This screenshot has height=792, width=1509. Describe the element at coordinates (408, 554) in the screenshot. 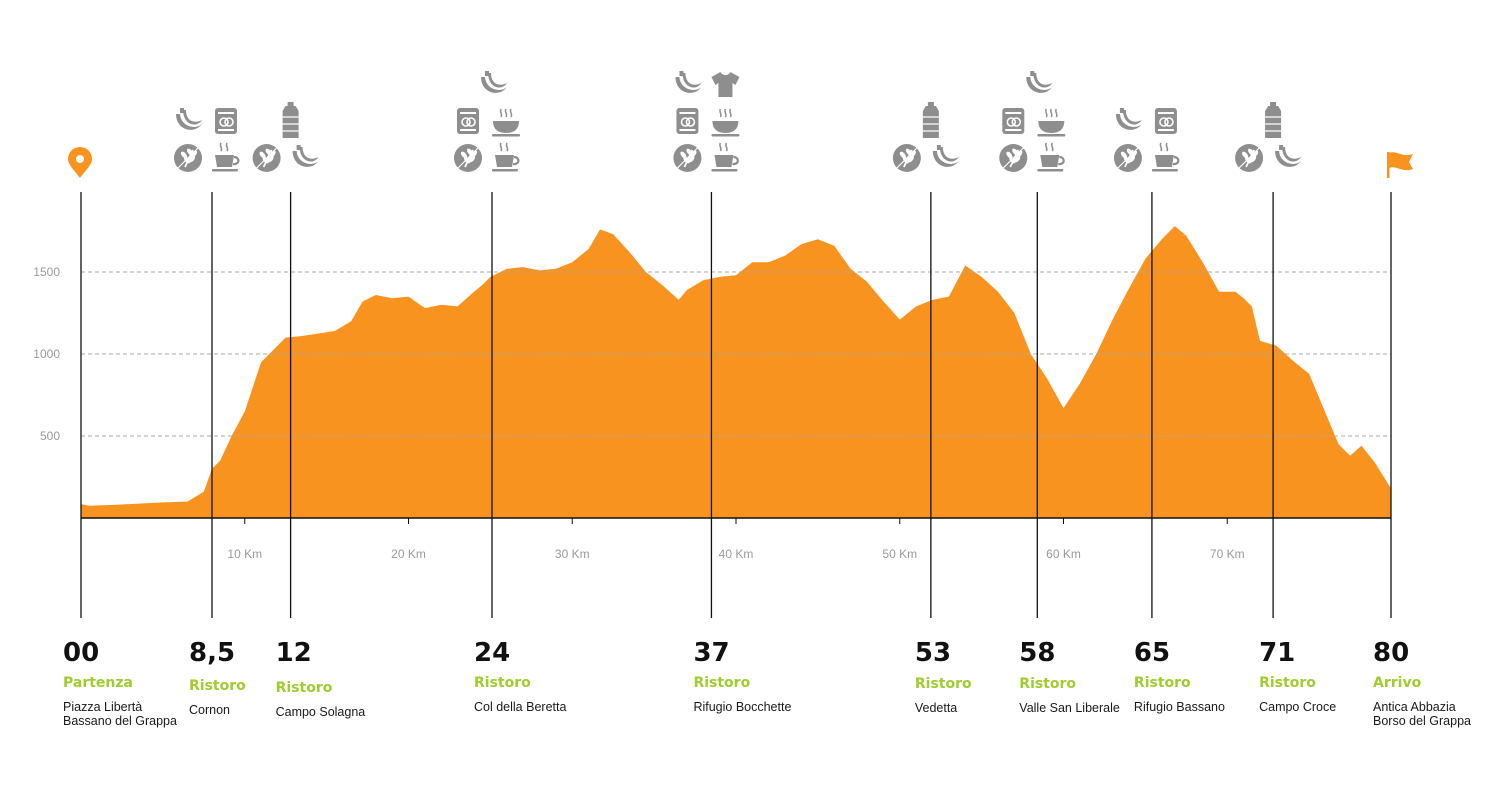

I see `x-tick-label: 20 Km` at that location.